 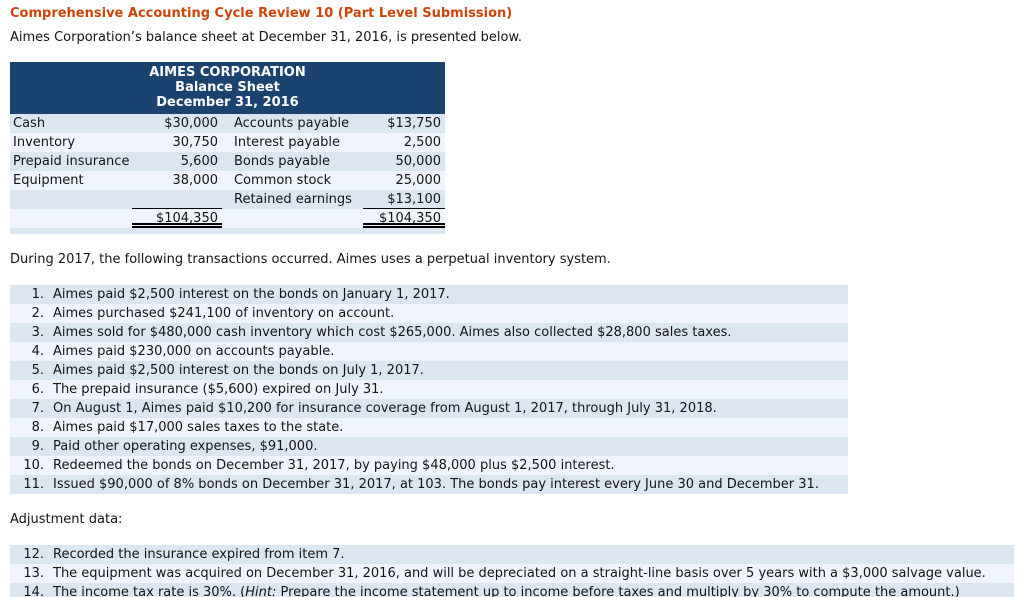 I want to click on bs-asset-amount: 38,000, so click(x=195, y=180).